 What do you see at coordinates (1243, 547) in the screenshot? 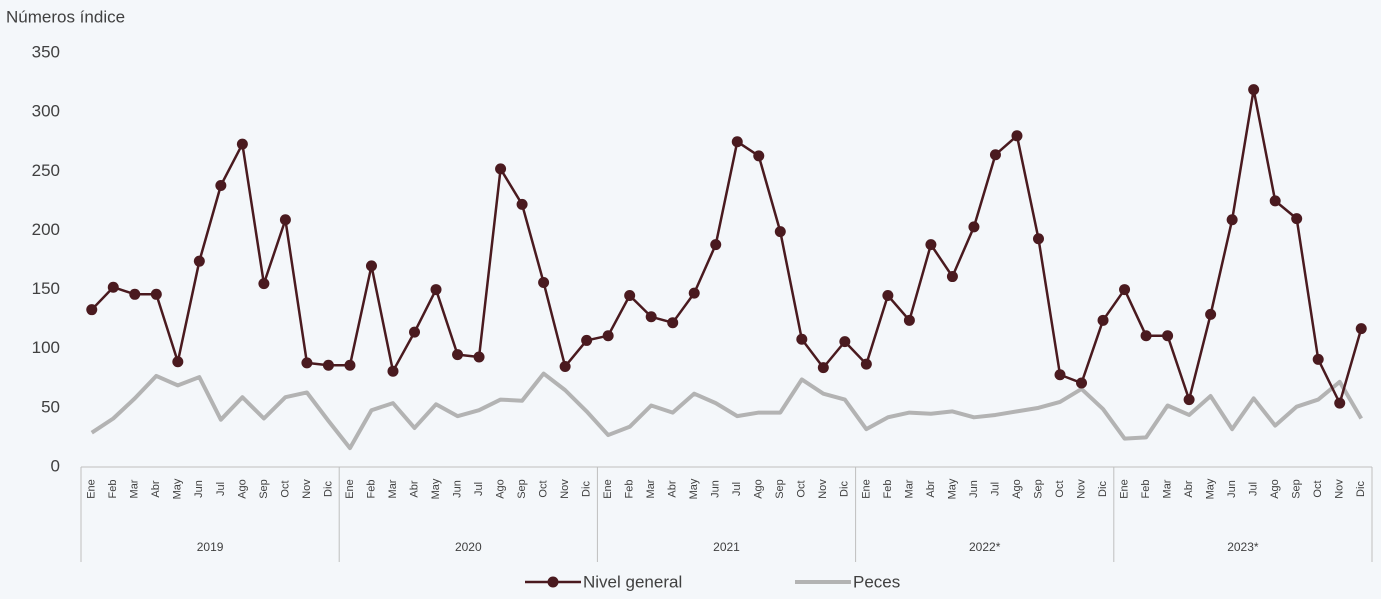
I see `group-label: 2023*` at bounding box center [1243, 547].